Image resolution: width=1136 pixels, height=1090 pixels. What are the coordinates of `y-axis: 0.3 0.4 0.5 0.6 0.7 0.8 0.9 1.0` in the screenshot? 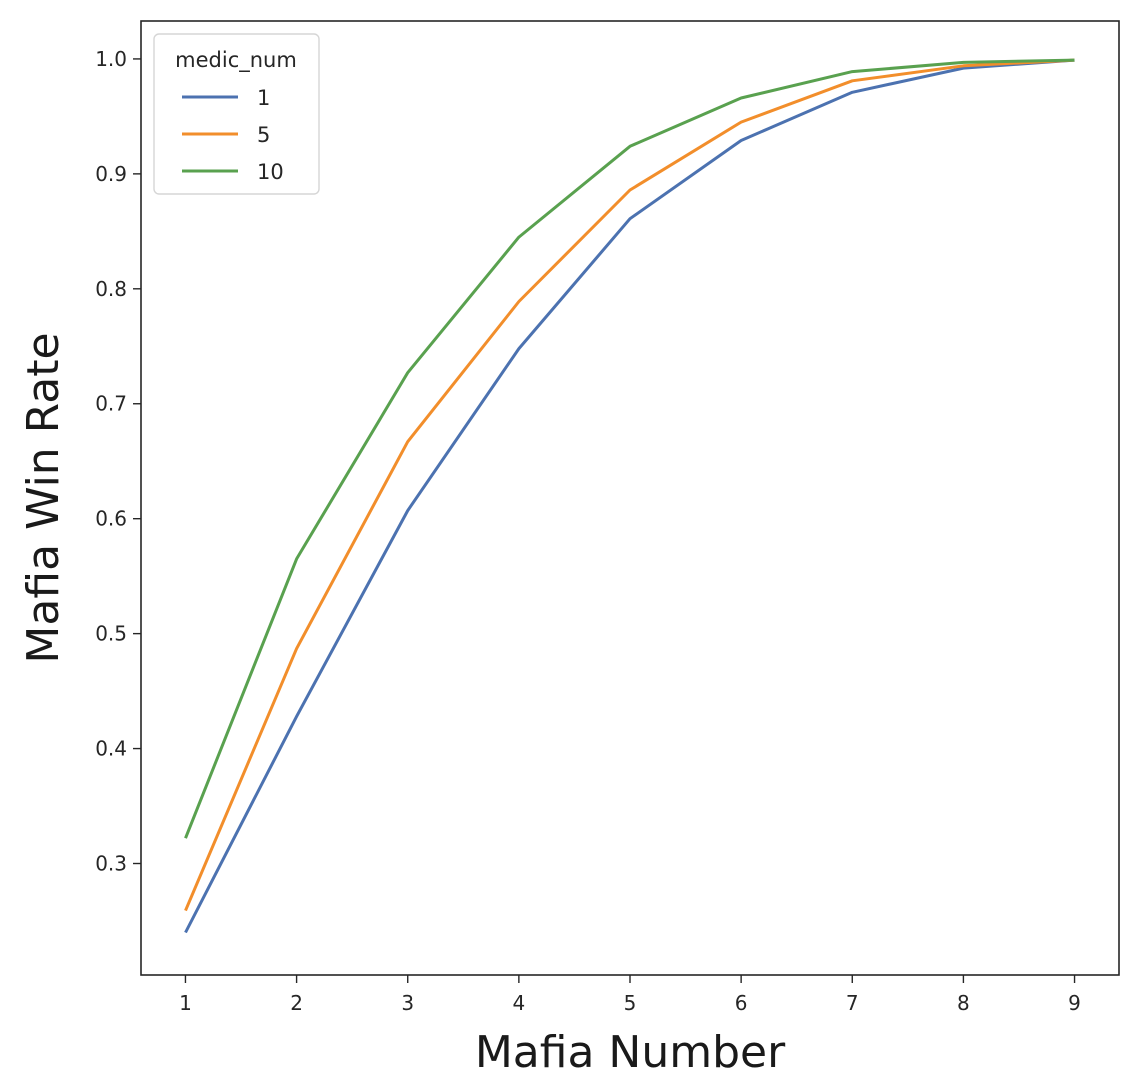 It's located at (118, 461).